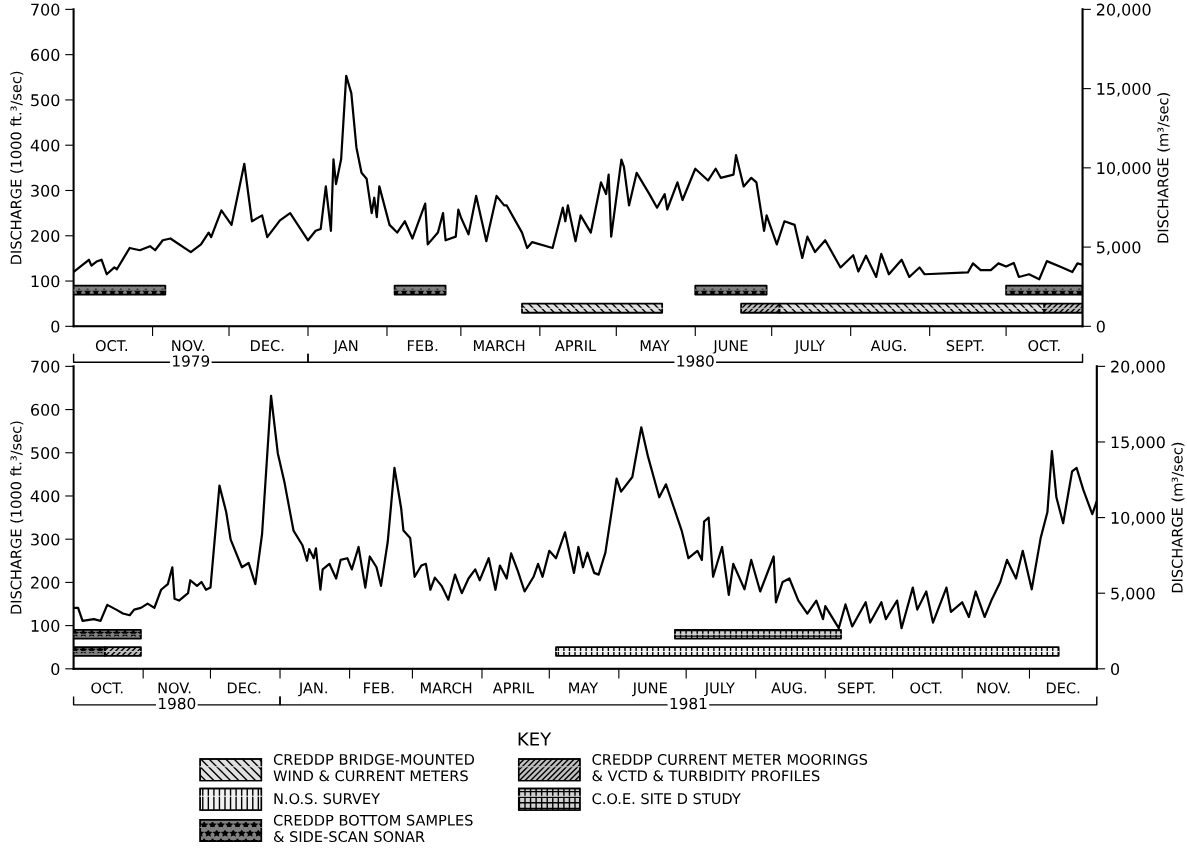 This screenshot has width=1187, height=852. I want to click on text: 1980, so click(177, 703).